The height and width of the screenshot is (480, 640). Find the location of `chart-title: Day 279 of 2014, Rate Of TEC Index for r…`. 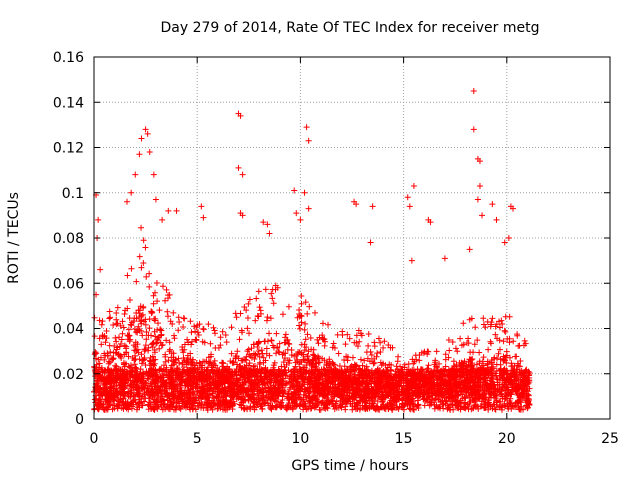

chart-title: Day 279 of 2014, Rate Of TEC Index for r… is located at coordinates (350, 28).